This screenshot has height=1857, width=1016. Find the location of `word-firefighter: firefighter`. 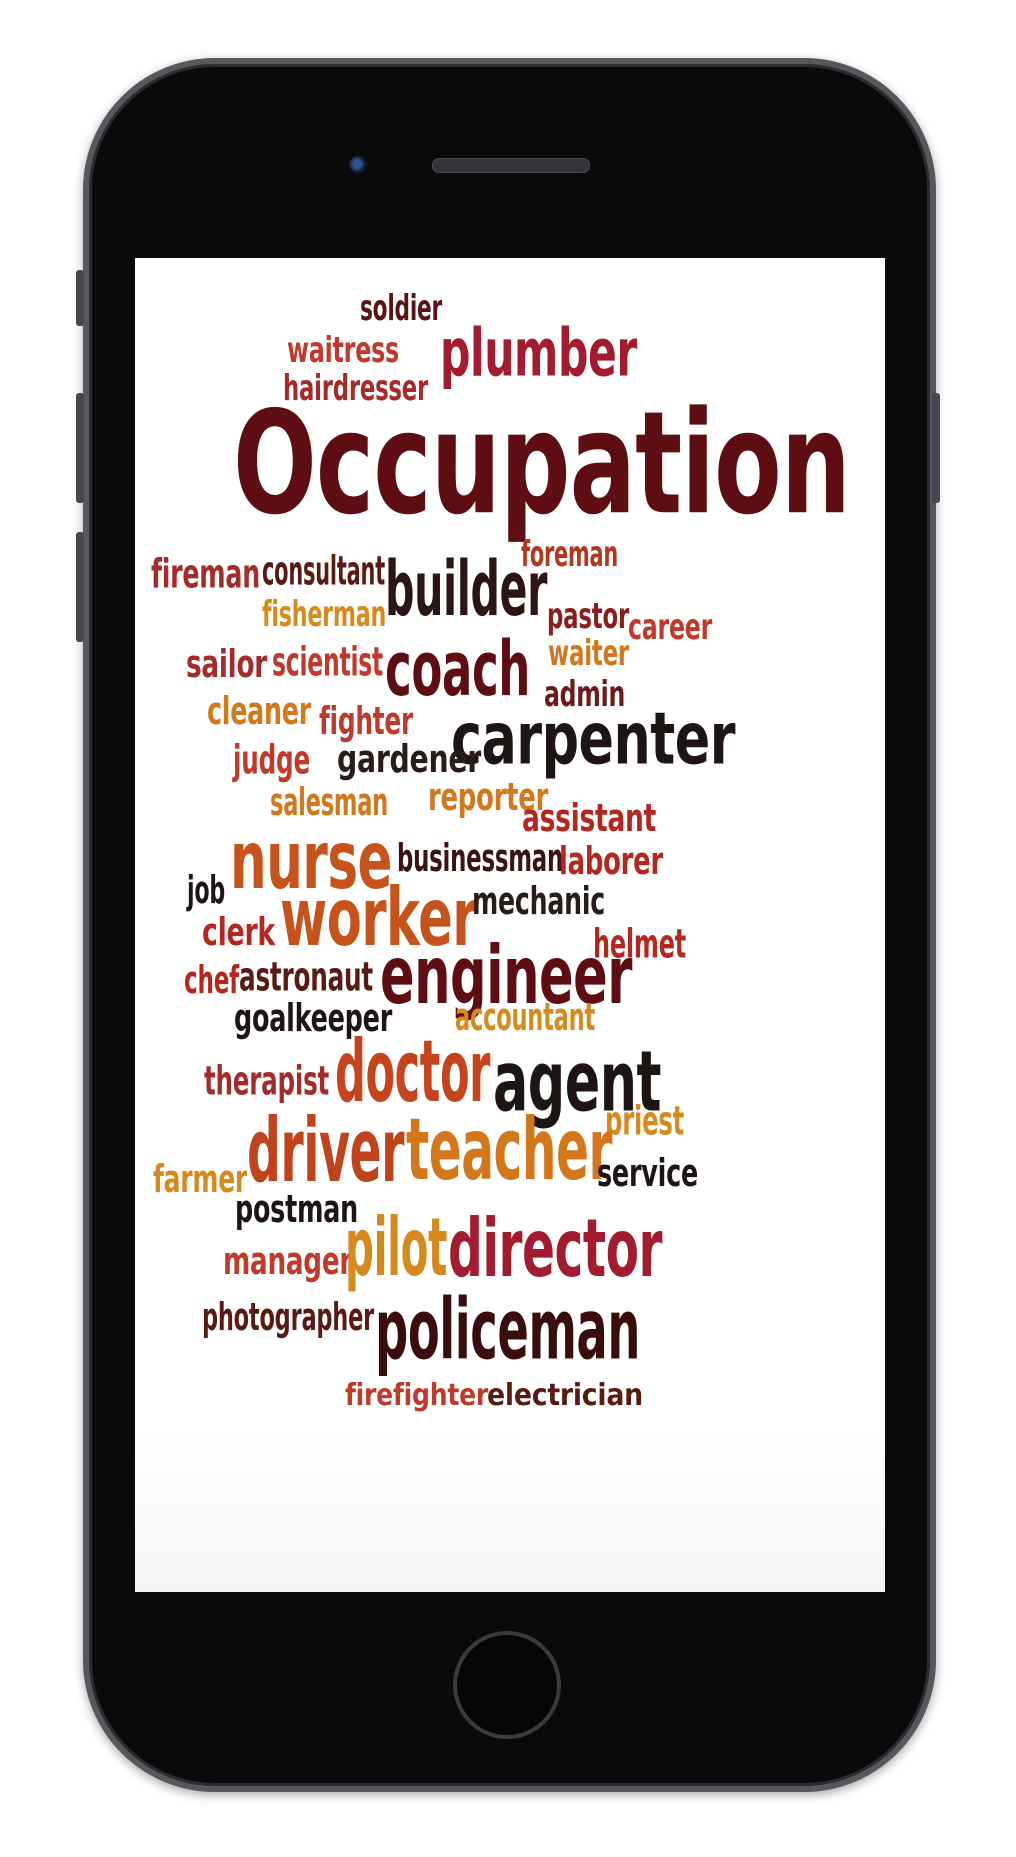

word-firefighter: firefighter is located at coordinates (416, 1395).